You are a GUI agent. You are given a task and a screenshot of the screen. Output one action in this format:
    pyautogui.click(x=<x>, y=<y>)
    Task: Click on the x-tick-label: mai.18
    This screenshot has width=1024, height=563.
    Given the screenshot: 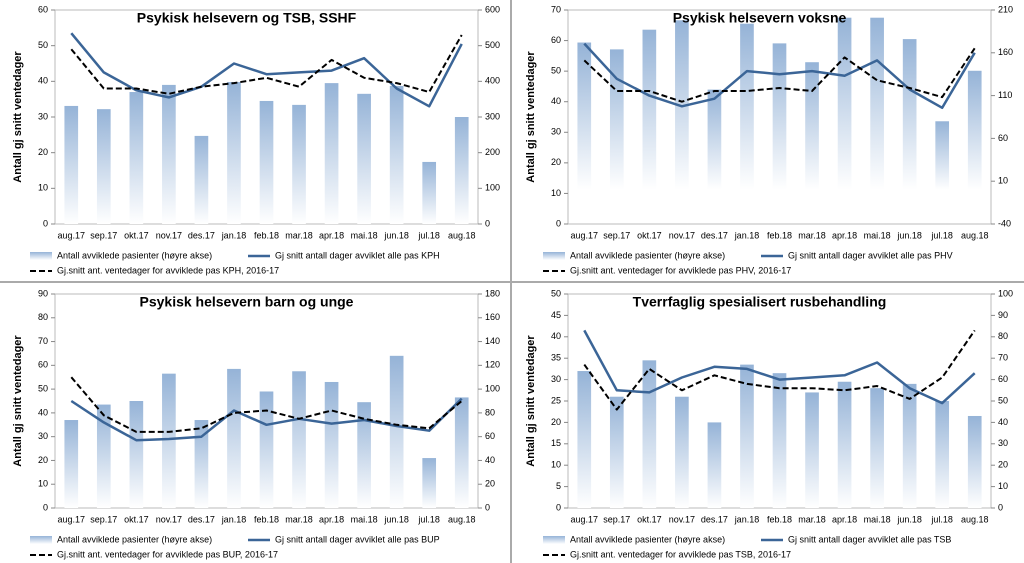 What is the action you would take?
    pyautogui.click(x=364, y=519)
    